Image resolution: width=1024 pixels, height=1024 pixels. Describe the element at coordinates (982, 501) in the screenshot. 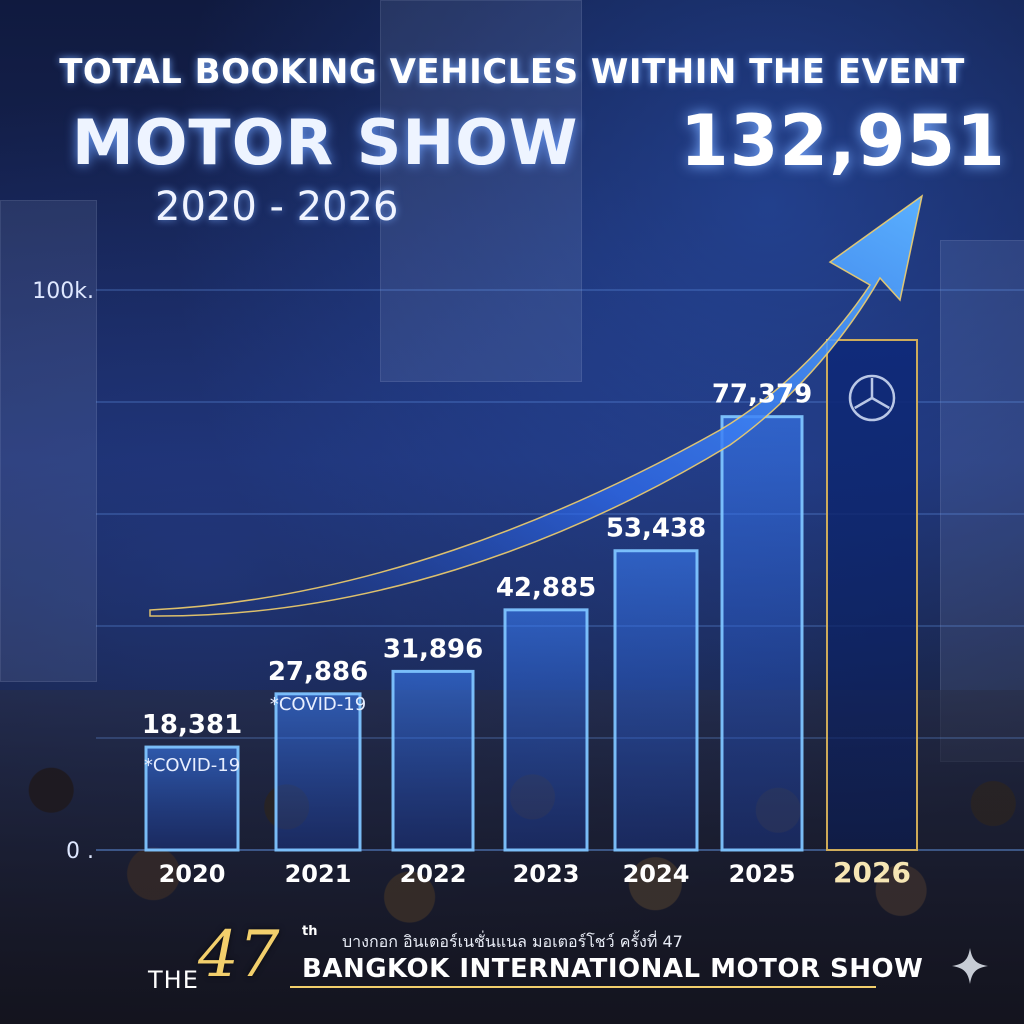

I see `background-booth-right` at that location.